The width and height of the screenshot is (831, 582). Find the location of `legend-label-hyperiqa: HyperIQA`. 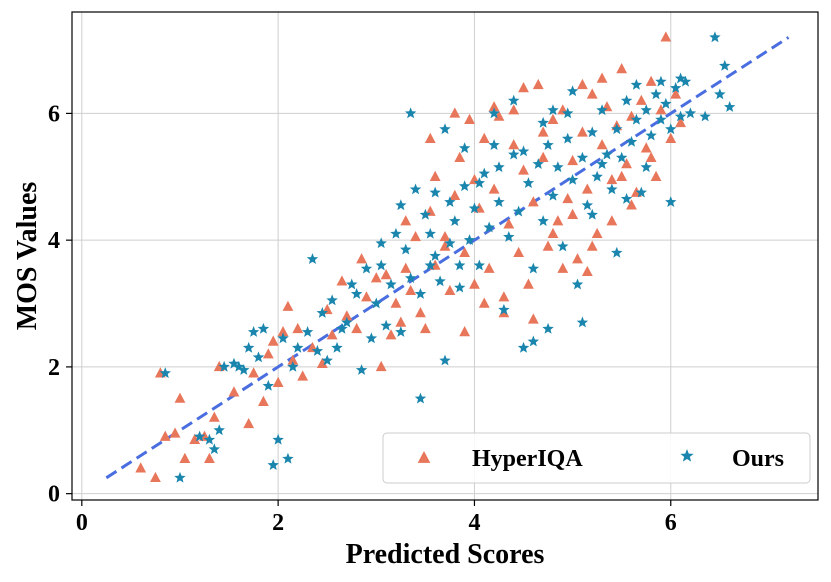

legend-label-hyperiqa: HyperIQA is located at coordinates (527, 459).